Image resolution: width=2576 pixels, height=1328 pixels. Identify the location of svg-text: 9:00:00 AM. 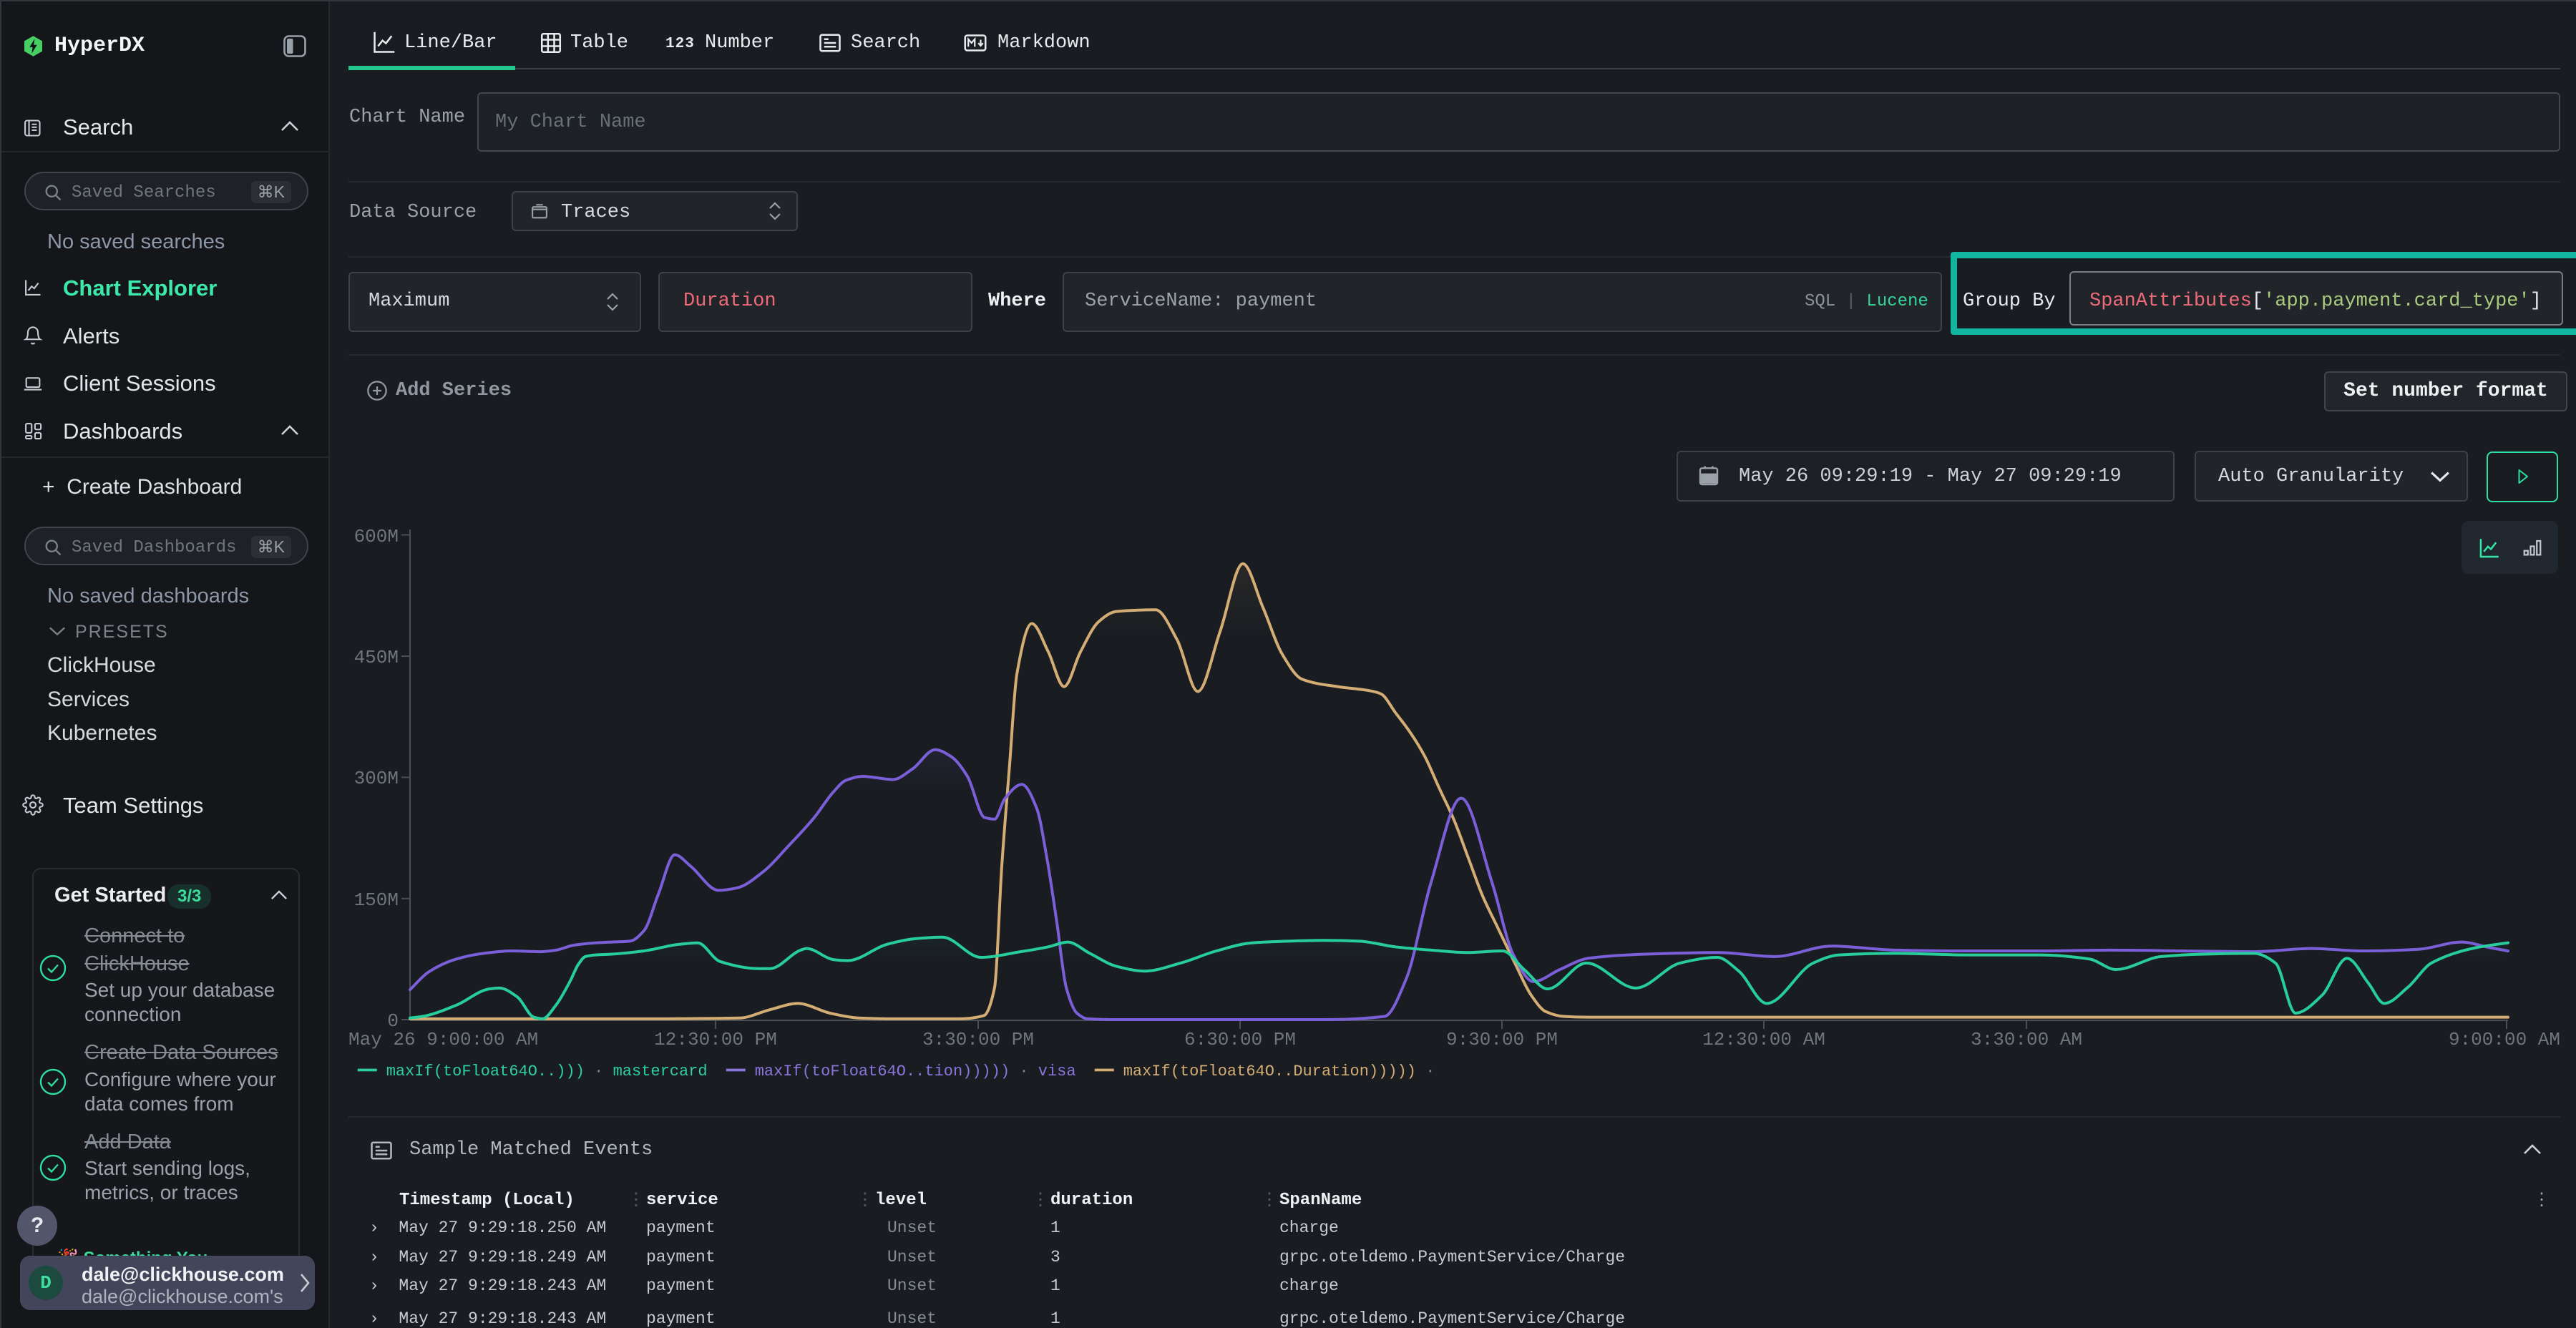
(2504, 1040).